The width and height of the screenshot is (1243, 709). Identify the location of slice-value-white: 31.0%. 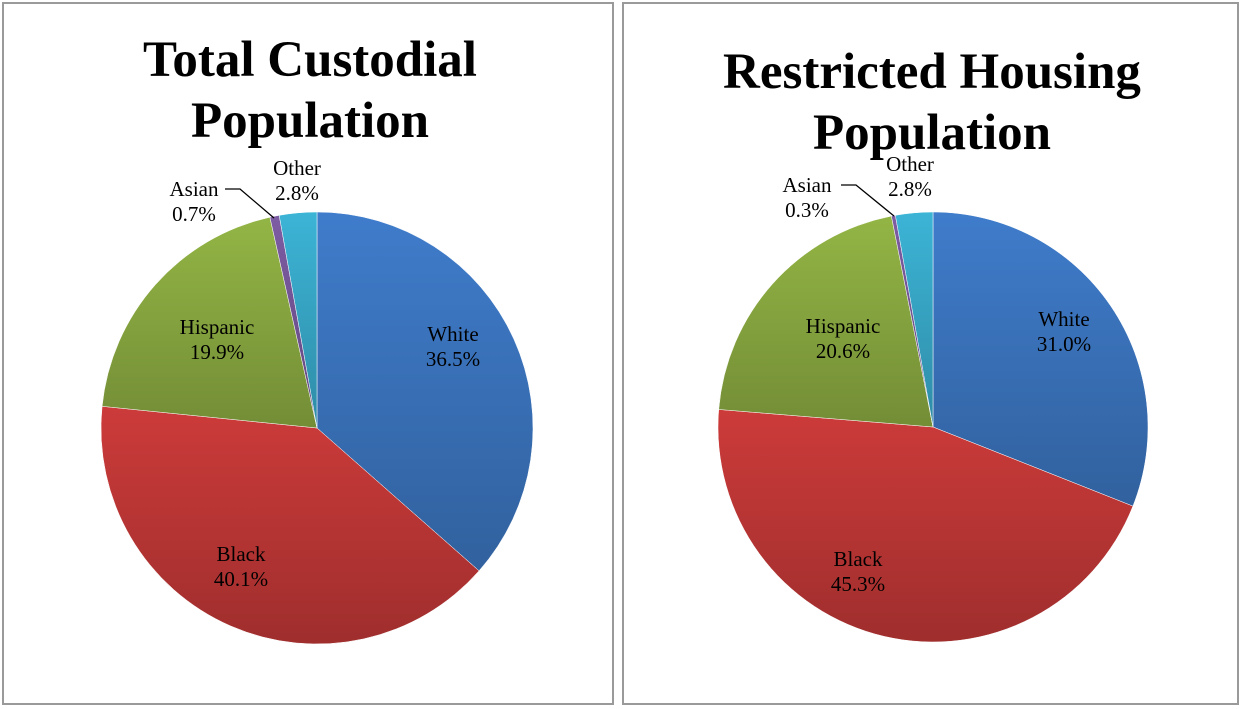
(1064, 344).